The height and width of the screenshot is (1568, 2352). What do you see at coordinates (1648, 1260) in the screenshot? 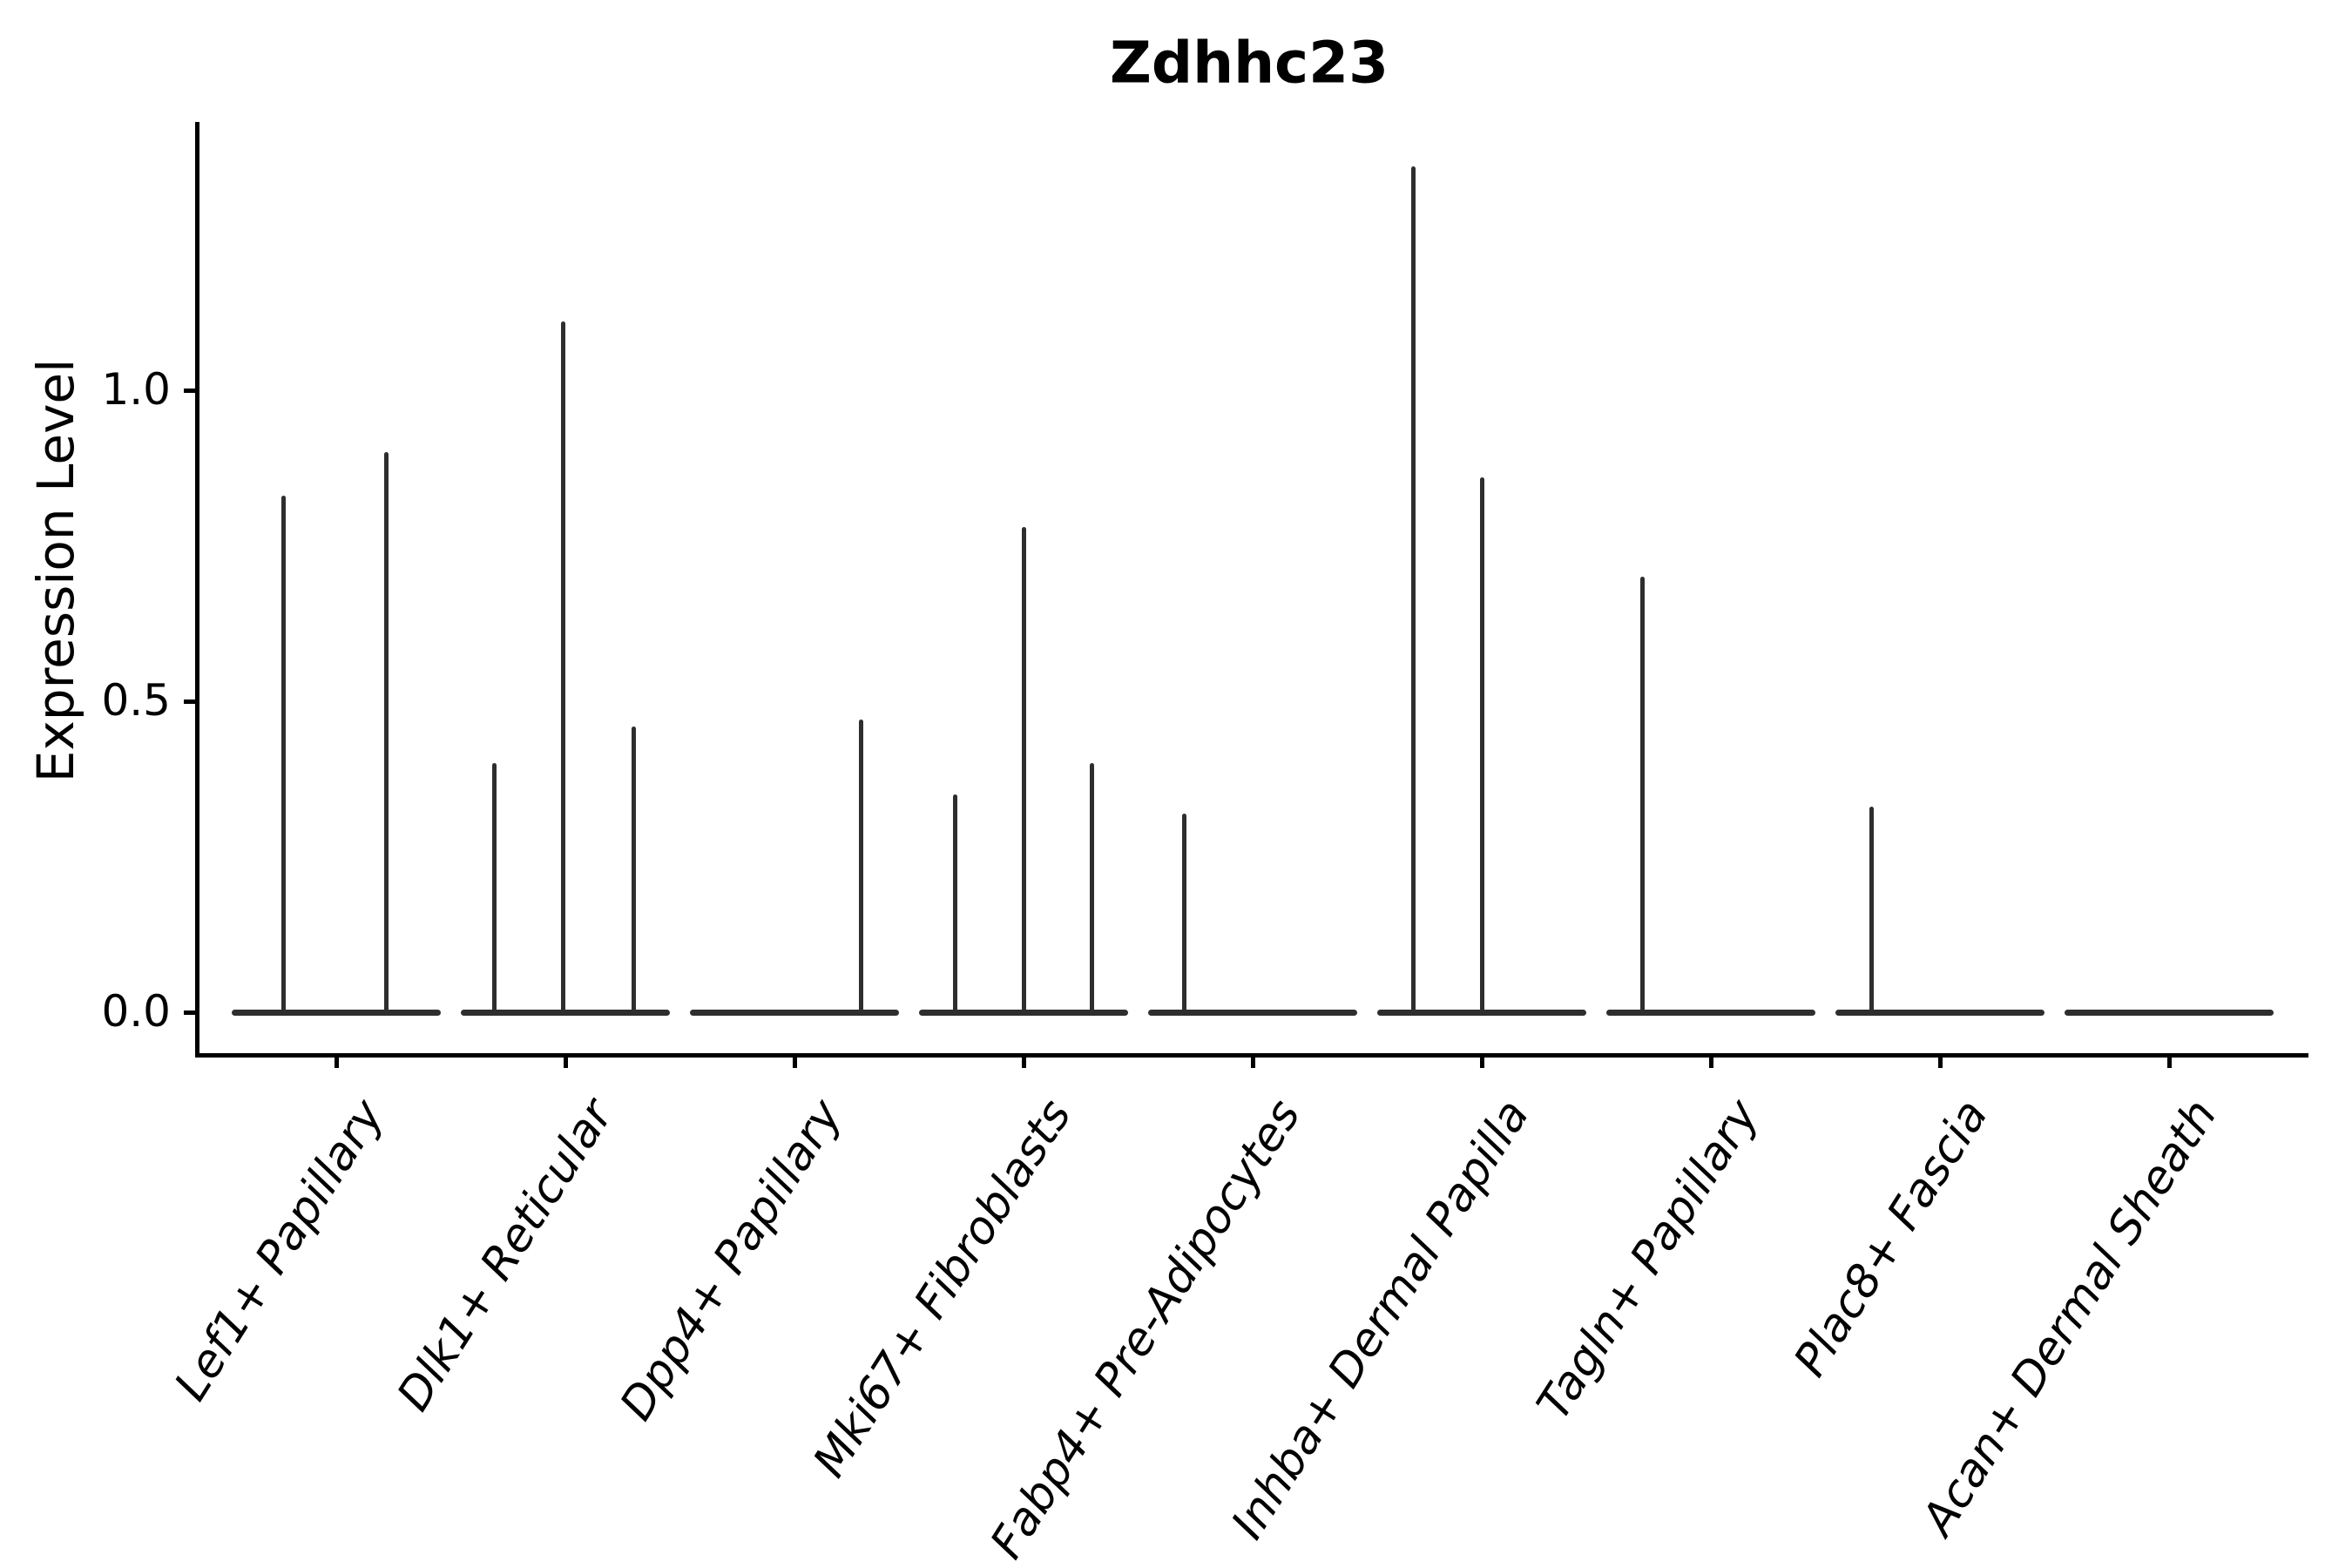
I see `x-axis-tick-label: Tagln+ Papillary` at bounding box center [1648, 1260].